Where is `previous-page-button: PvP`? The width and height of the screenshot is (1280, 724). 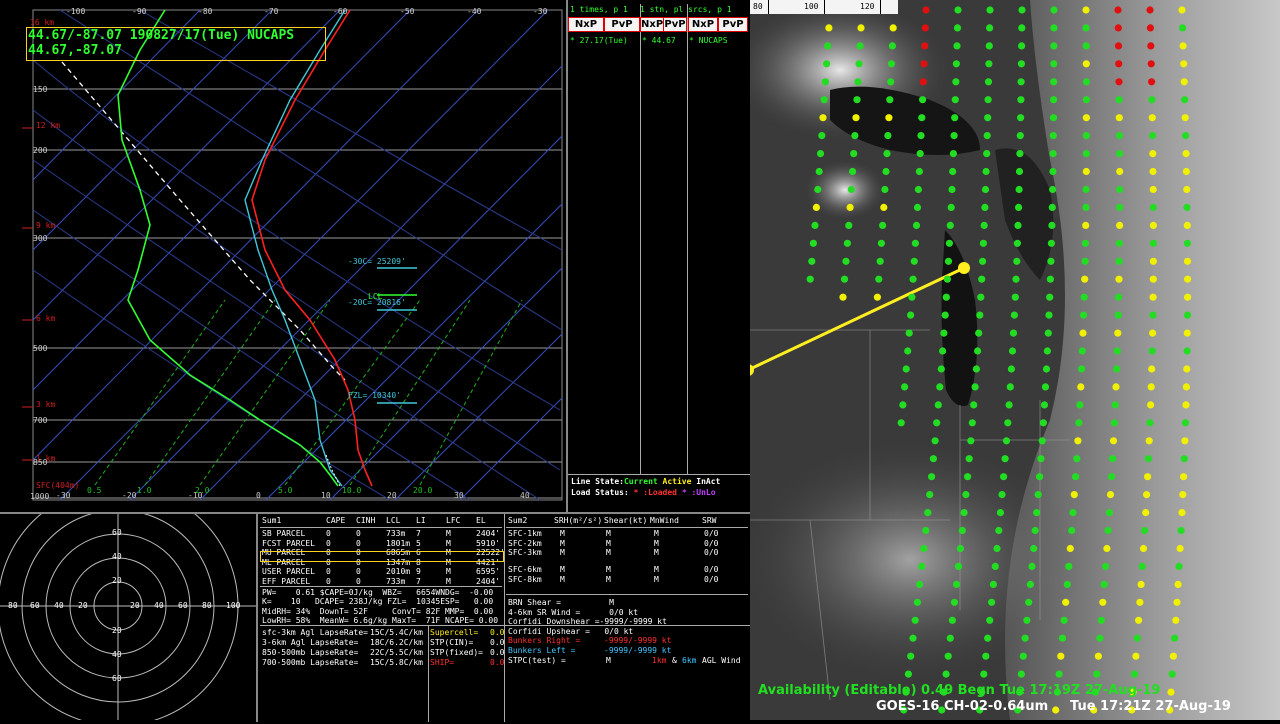
previous-page-button: PvP is located at coordinates (622, 24).